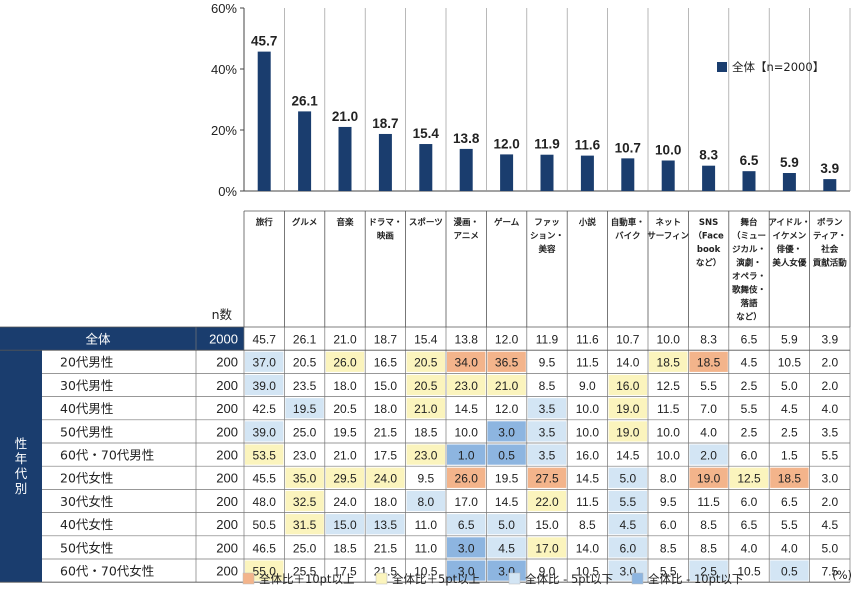 Image resolution: width=858 pixels, height=598 pixels. I want to click on table-cell: 34.0, so click(467, 363).